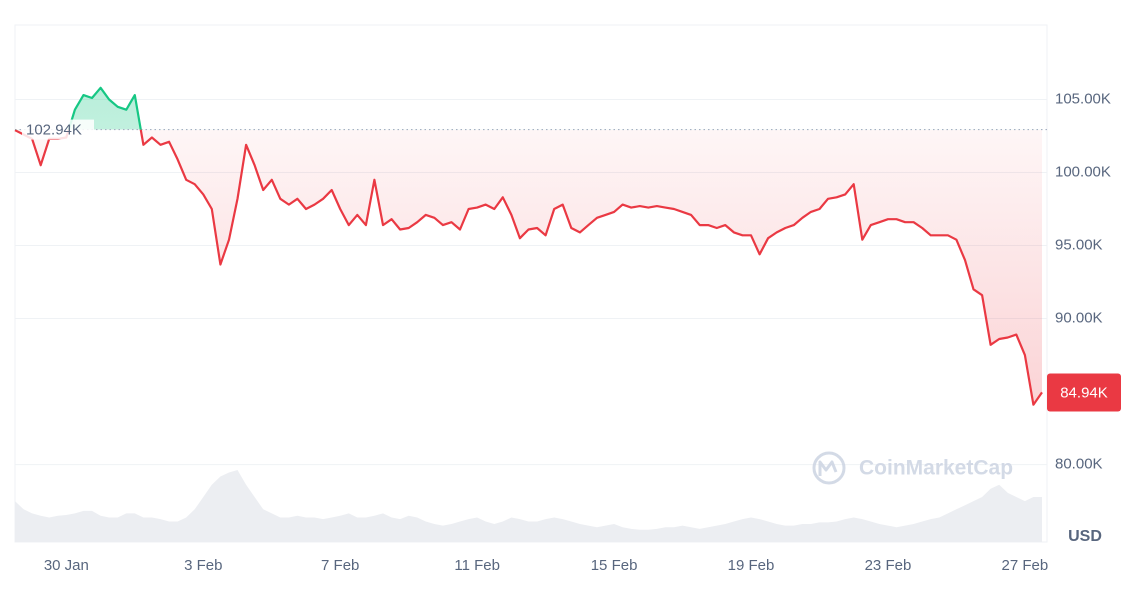 The height and width of the screenshot is (600, 1137). Describe the element at coordinates (477, 565) in the screenshot. I see `x-tick-label: 11 Feb` at that location.